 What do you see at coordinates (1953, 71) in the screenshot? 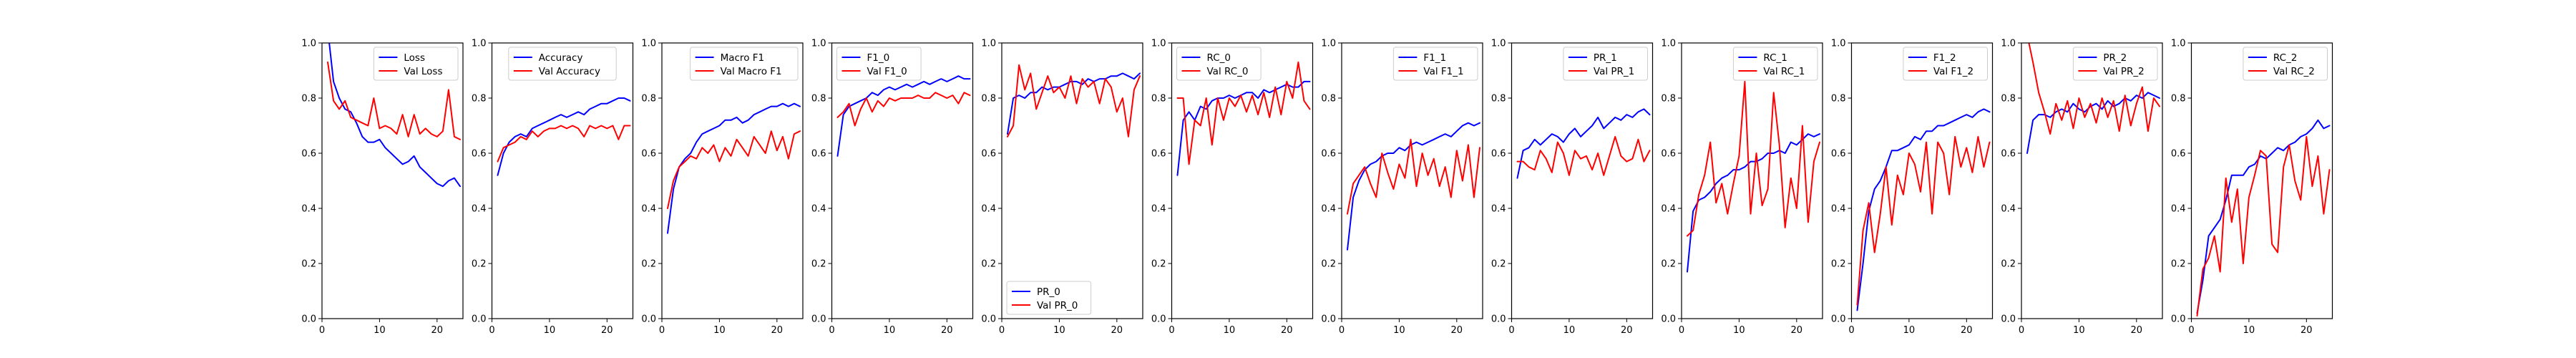
I see `legend-label: Val F1_2` at bounding box center [1953, 71].